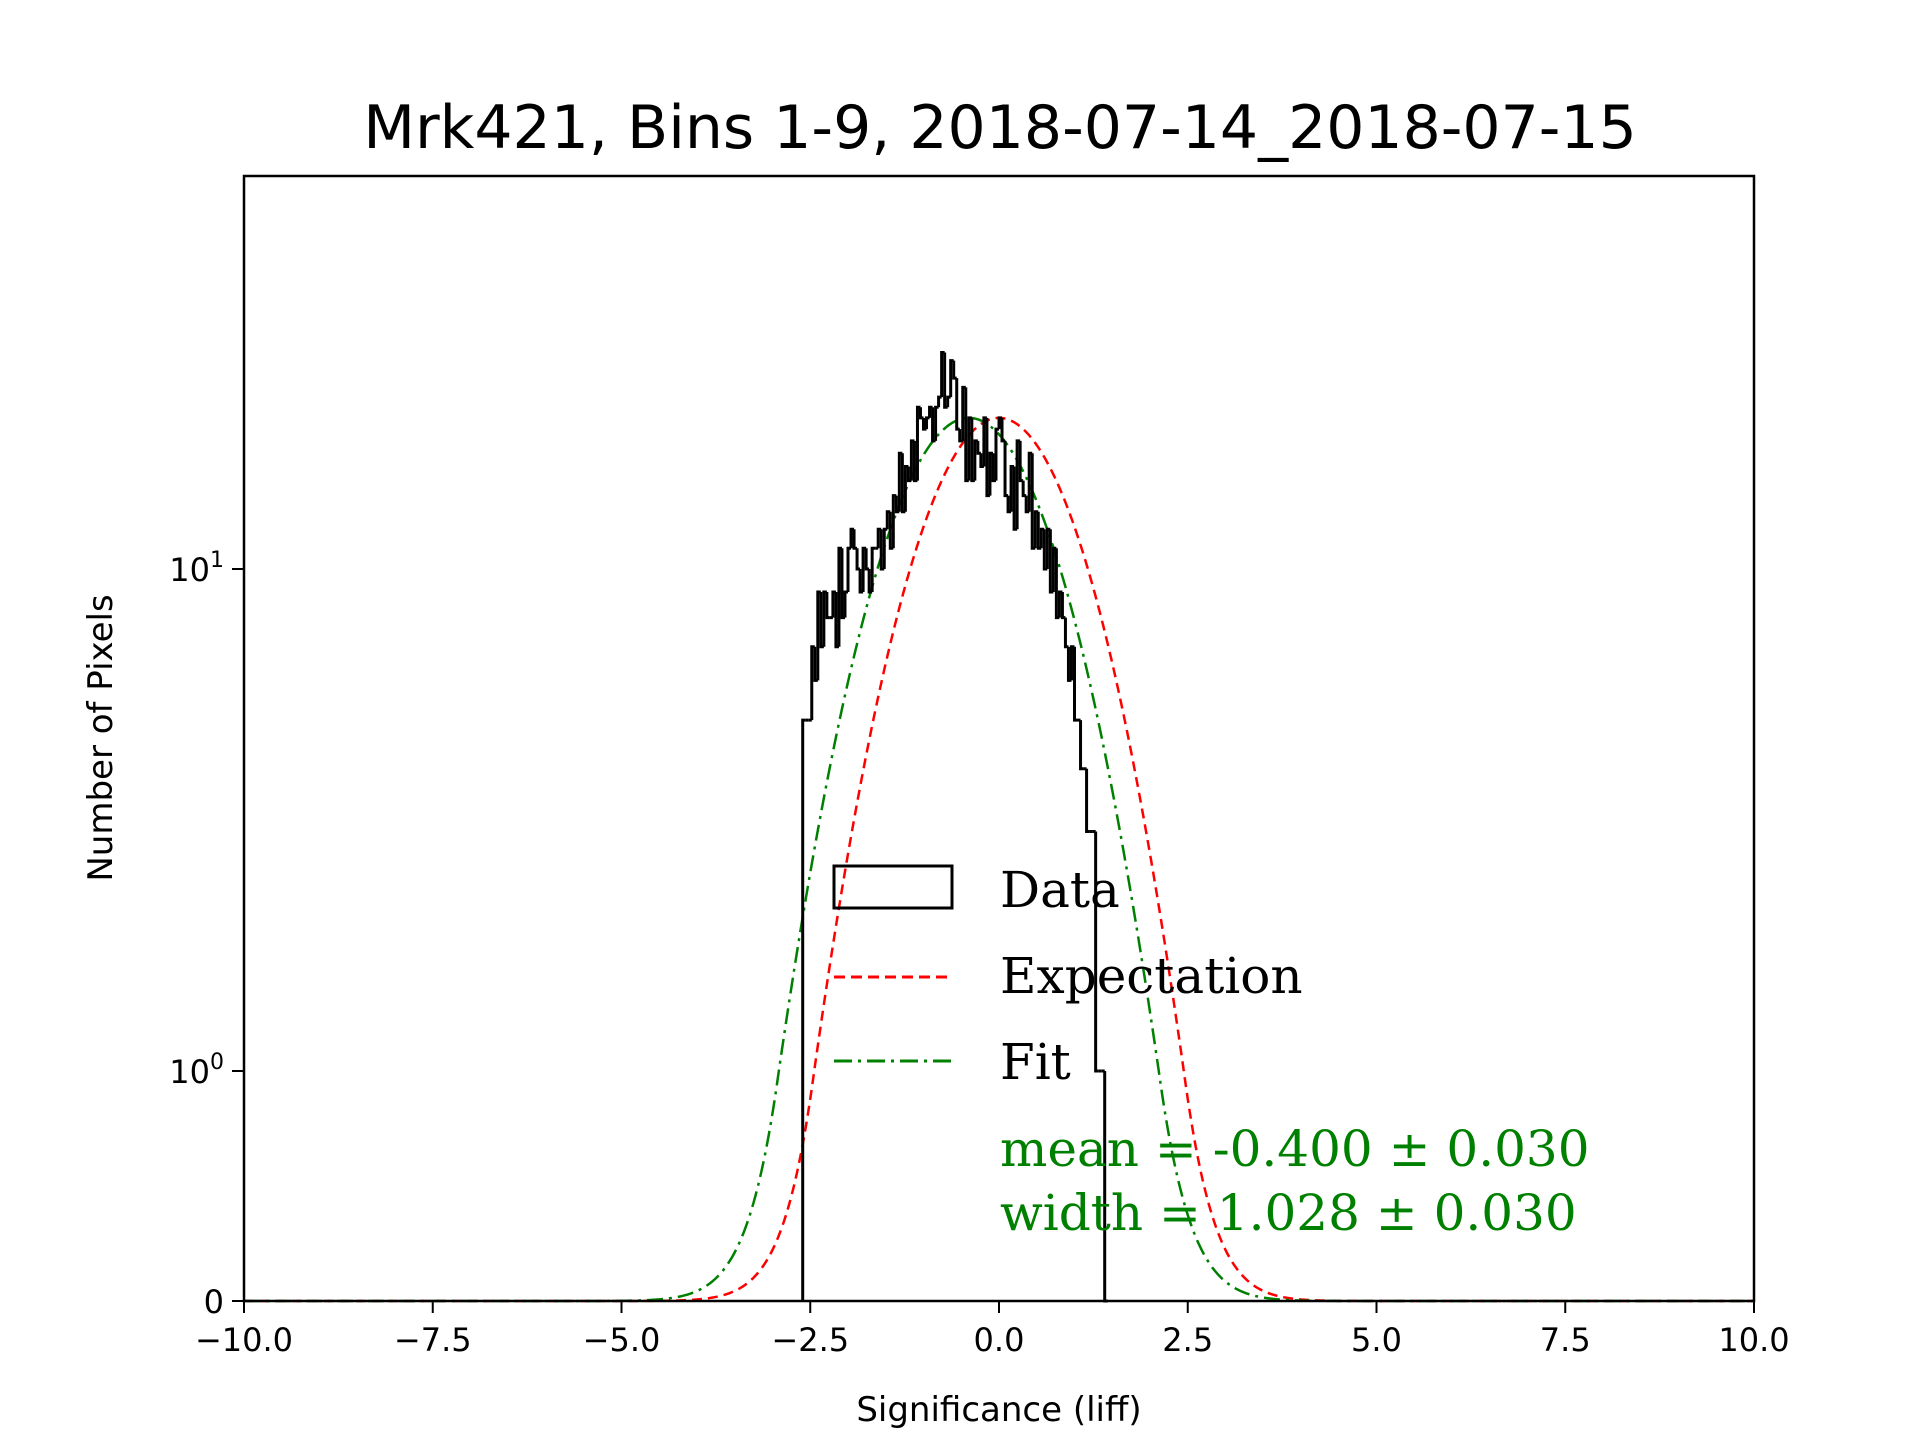 The height and width of the screenshot is (1440, 1920). I want to click on x-tick-label: −5.0, so click(622, 1340).